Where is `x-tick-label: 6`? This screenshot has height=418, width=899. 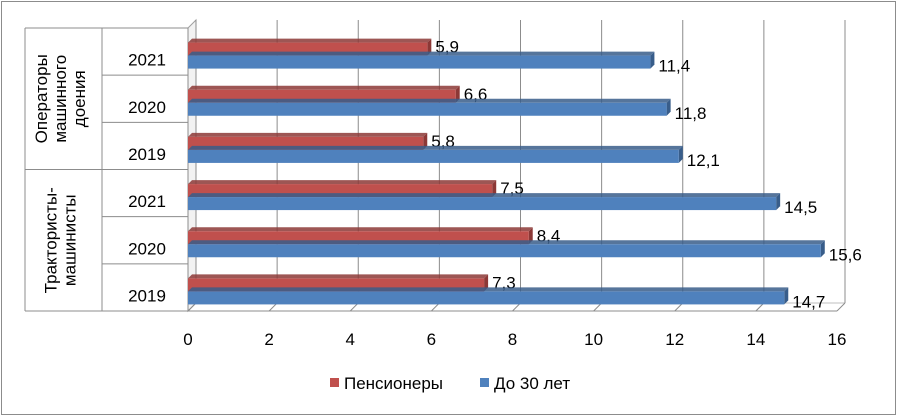
x-tick-label: 6 is located at coordinates (431, 339).